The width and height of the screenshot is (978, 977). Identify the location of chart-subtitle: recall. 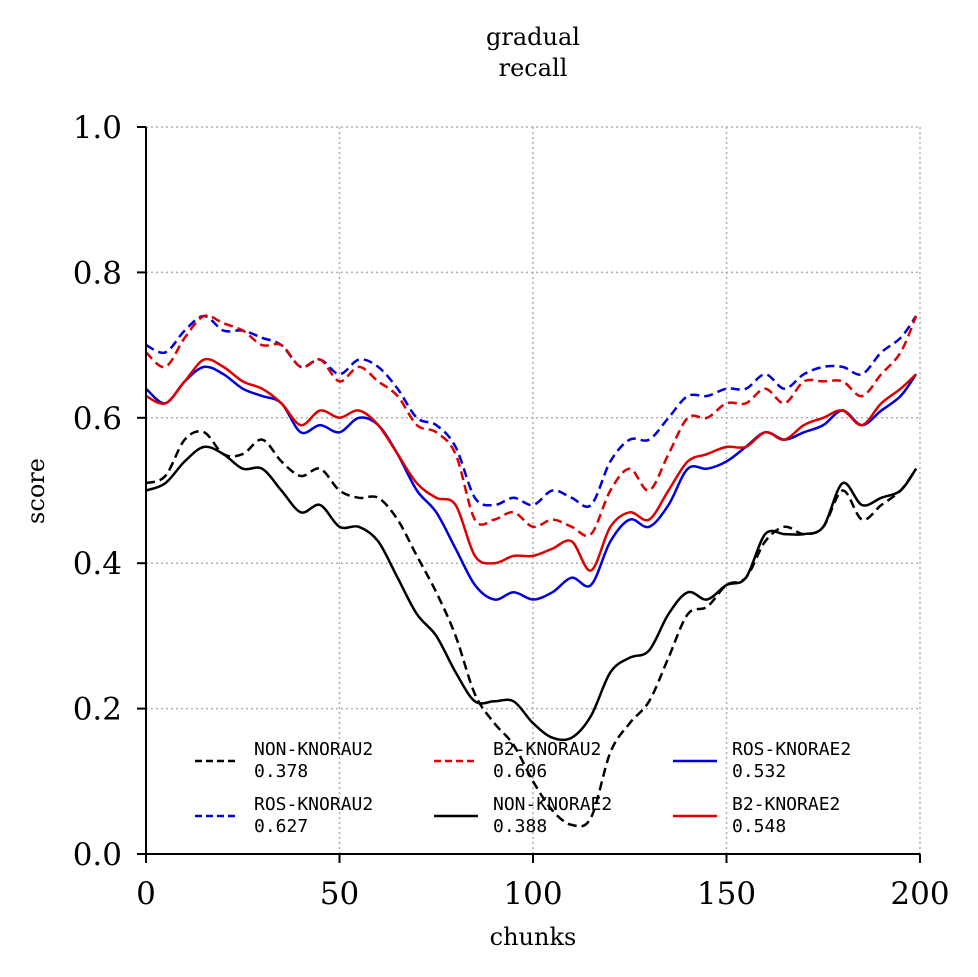
(533, 68).